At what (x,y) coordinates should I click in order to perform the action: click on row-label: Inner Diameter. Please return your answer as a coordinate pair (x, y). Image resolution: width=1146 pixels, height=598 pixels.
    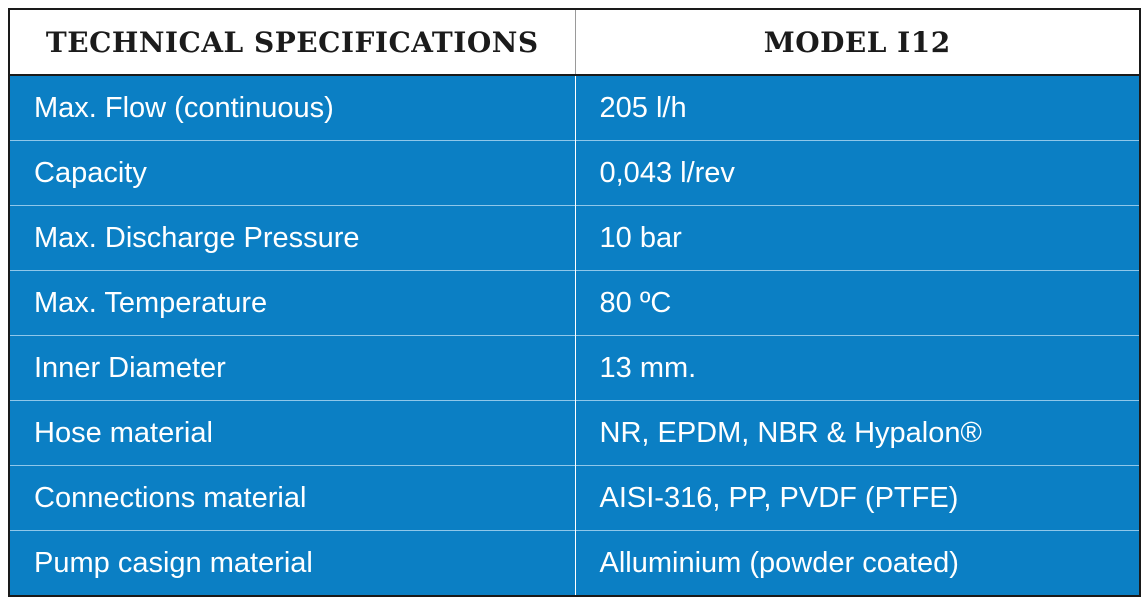
    Looking at the image, I should click on (292, 368).